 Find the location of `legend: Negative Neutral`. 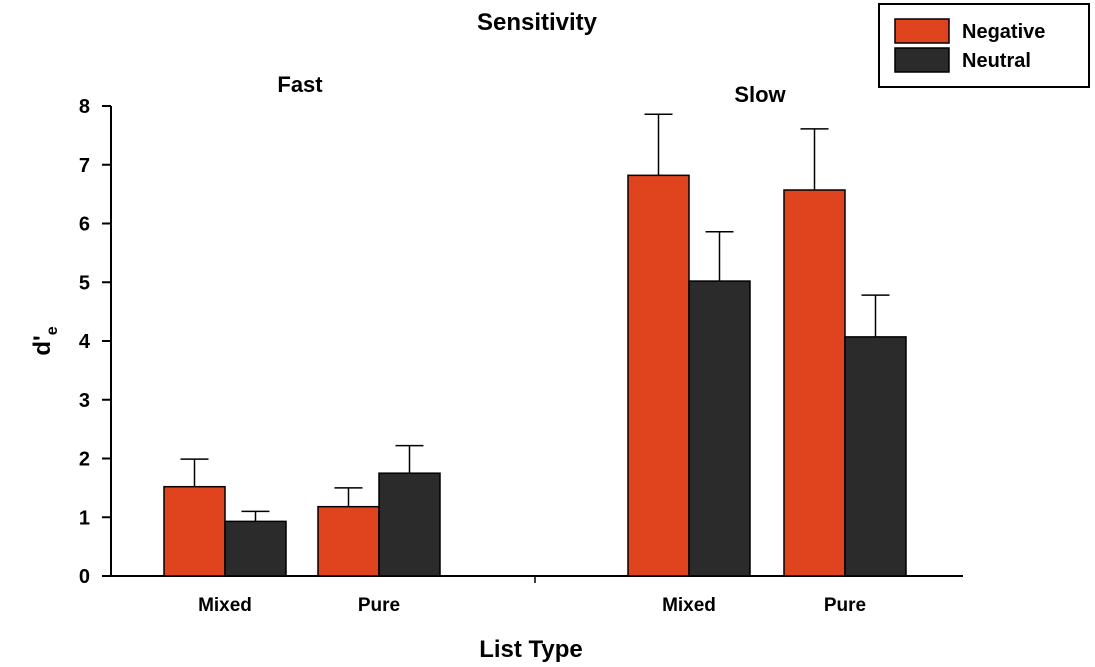

legend: Negative Neutral is located at coordinates (984, 45).